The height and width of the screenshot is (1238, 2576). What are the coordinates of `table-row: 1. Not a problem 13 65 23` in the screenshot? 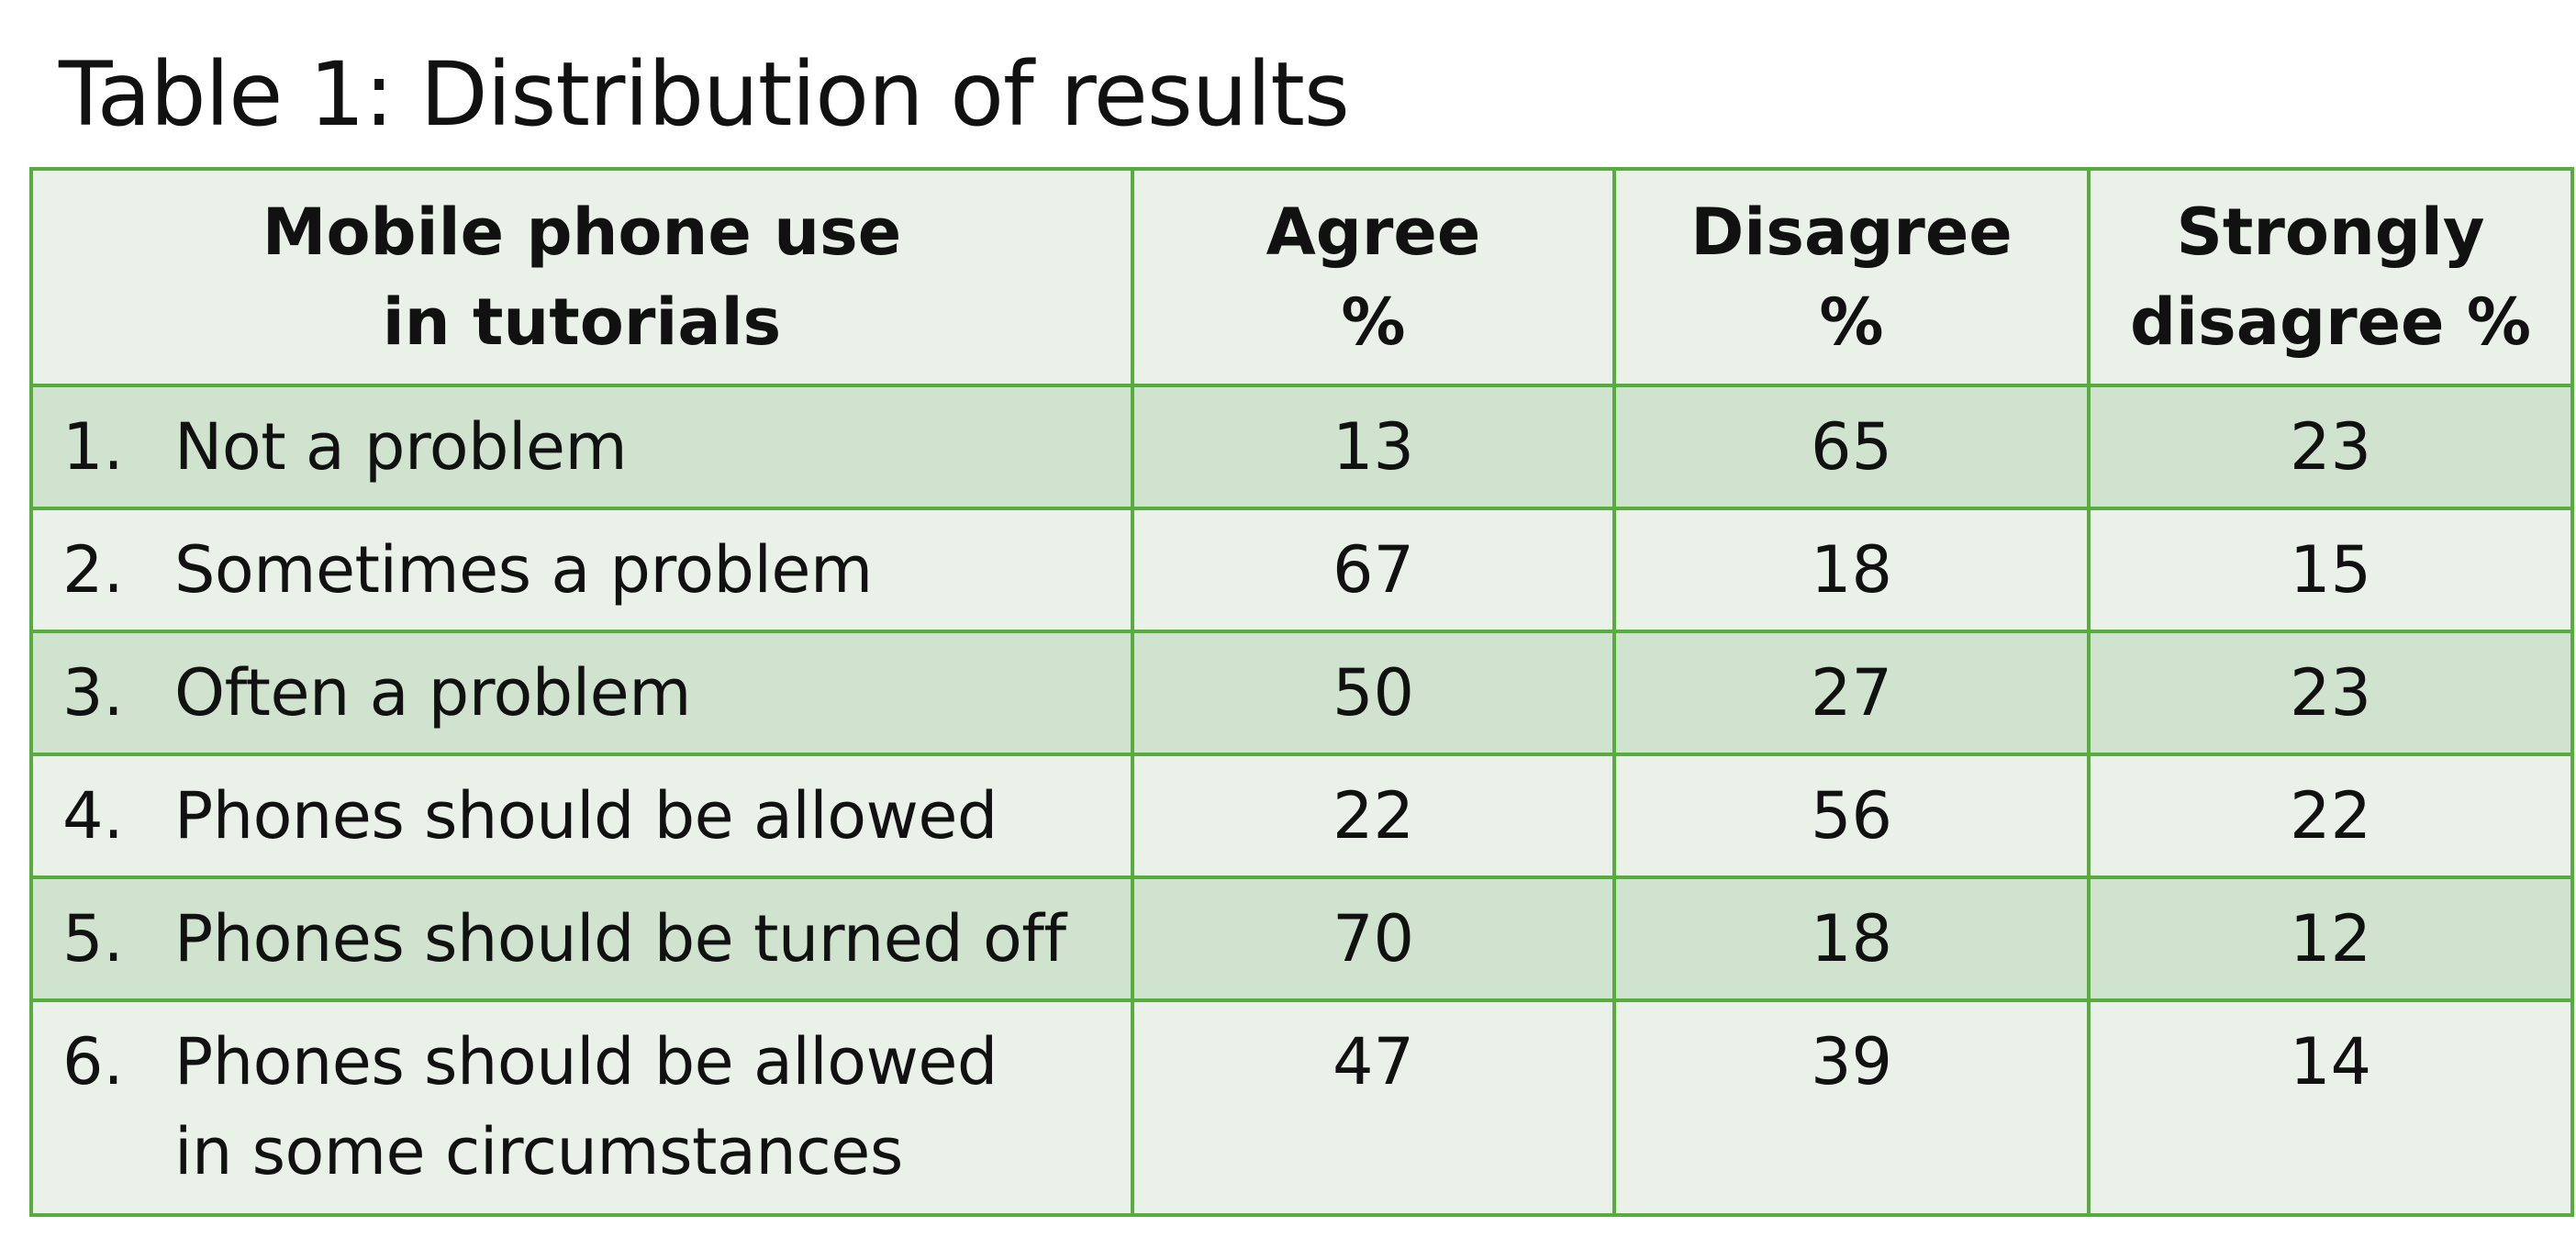 It's located at (1301, 447).